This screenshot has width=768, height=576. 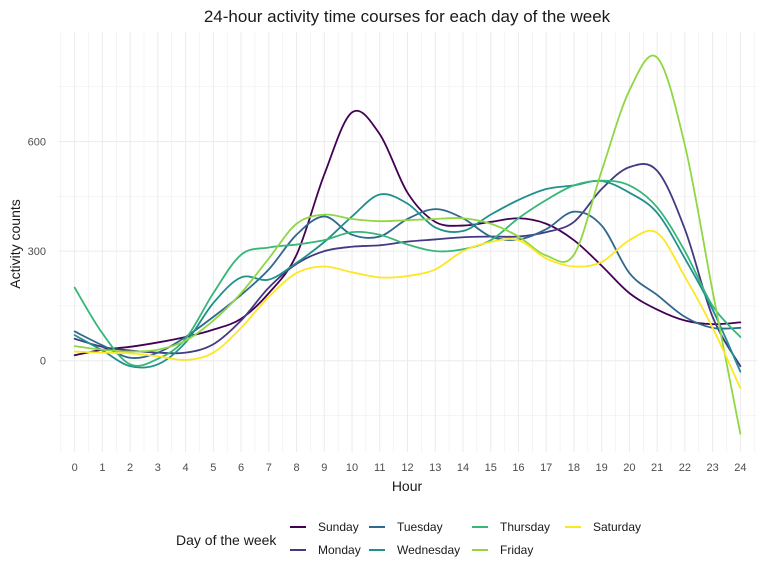 I want to click on x-tick-label: 11, so click(x=379, y=468).